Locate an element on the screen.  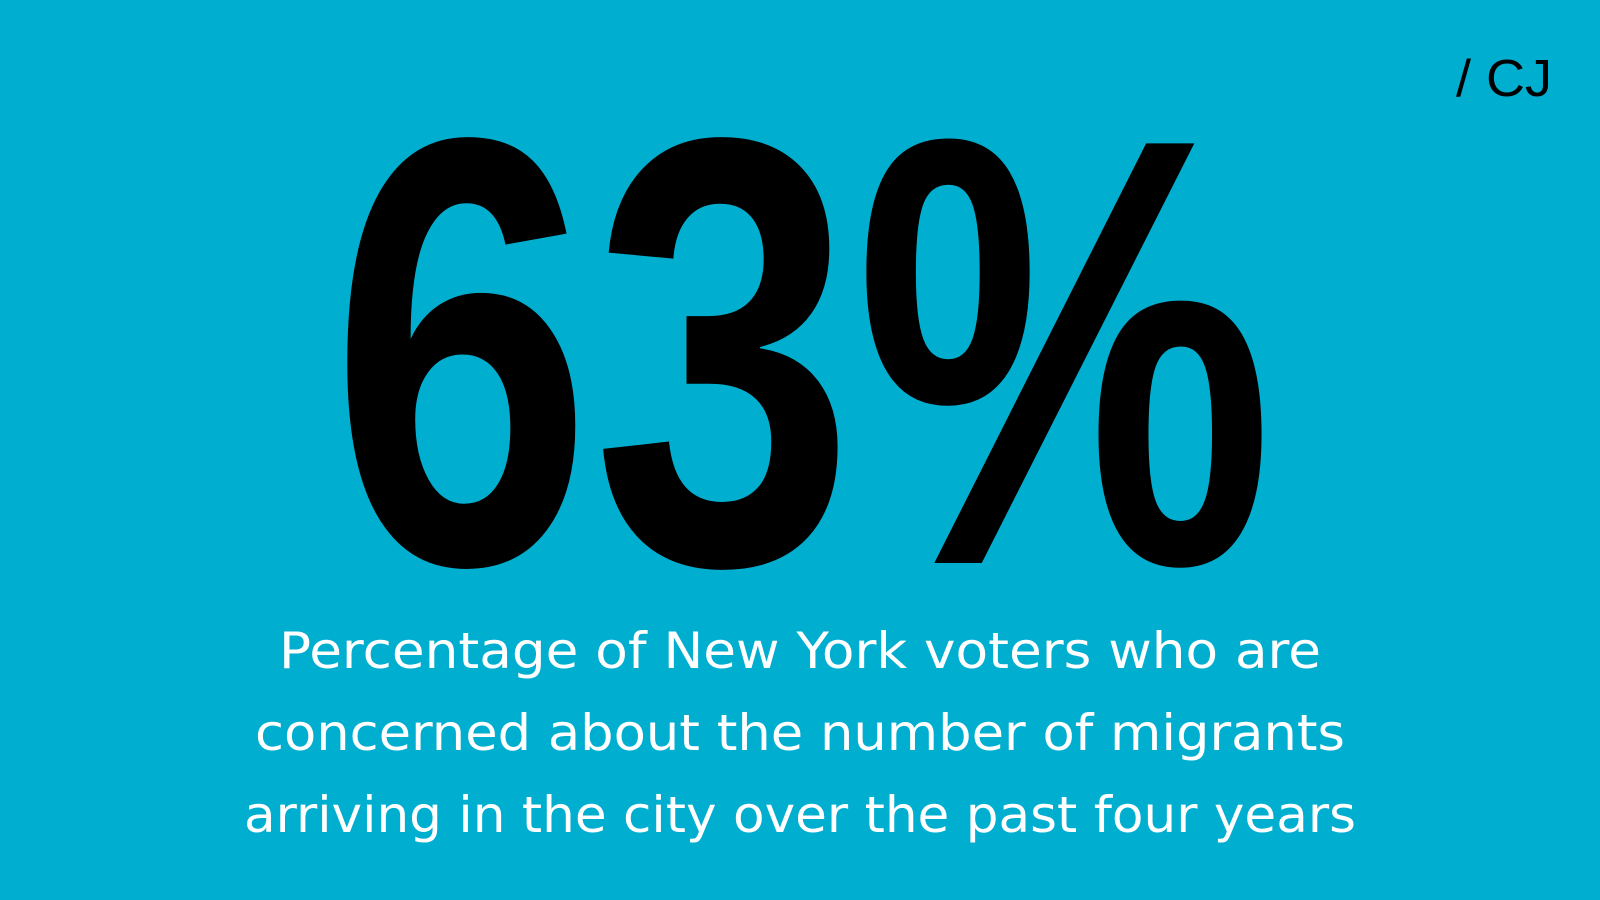
logo: / CJ is located at coordinates (1504, 79).